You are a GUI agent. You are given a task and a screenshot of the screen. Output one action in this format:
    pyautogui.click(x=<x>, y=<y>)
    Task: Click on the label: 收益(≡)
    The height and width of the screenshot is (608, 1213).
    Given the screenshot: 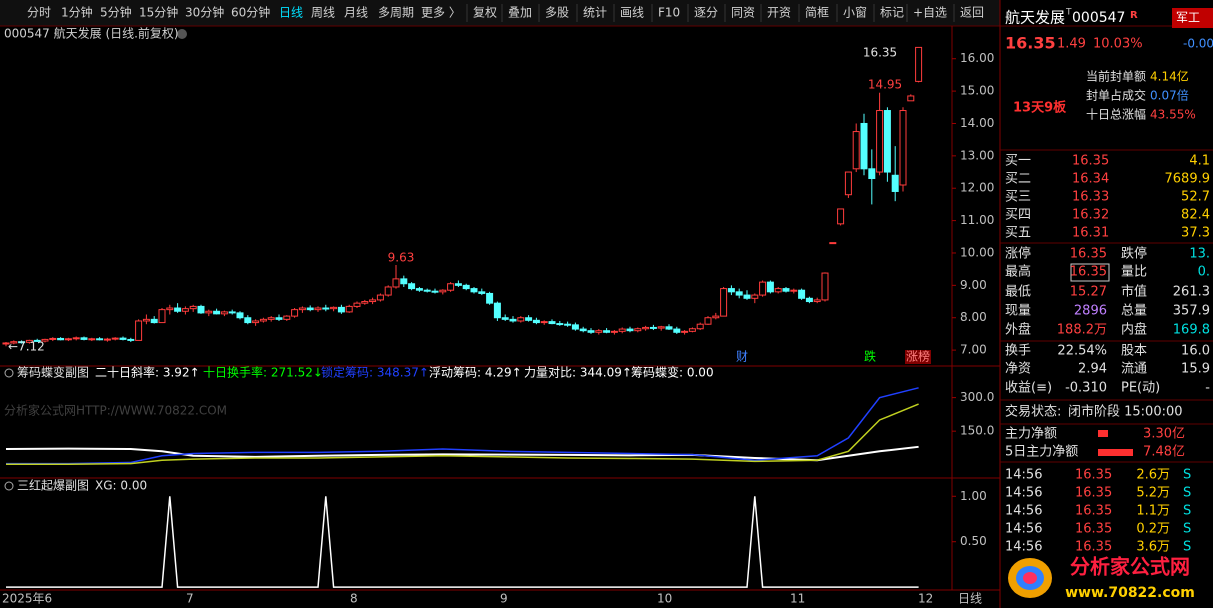 What is the action you would take?
    pyautogui.click(x=1028, y=388)
    